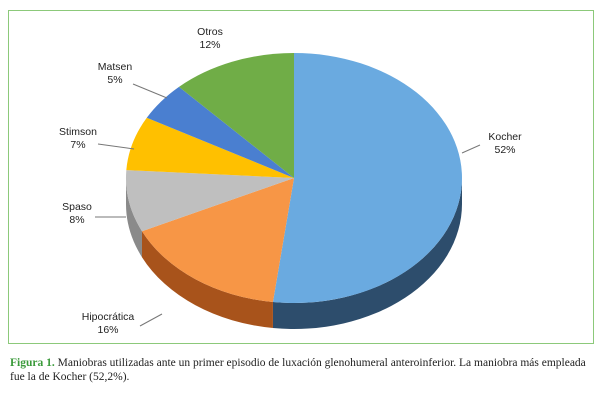 This screenshot has height=400, width=605. I want to click on leader-line-hipocrática, so click(151, 320).